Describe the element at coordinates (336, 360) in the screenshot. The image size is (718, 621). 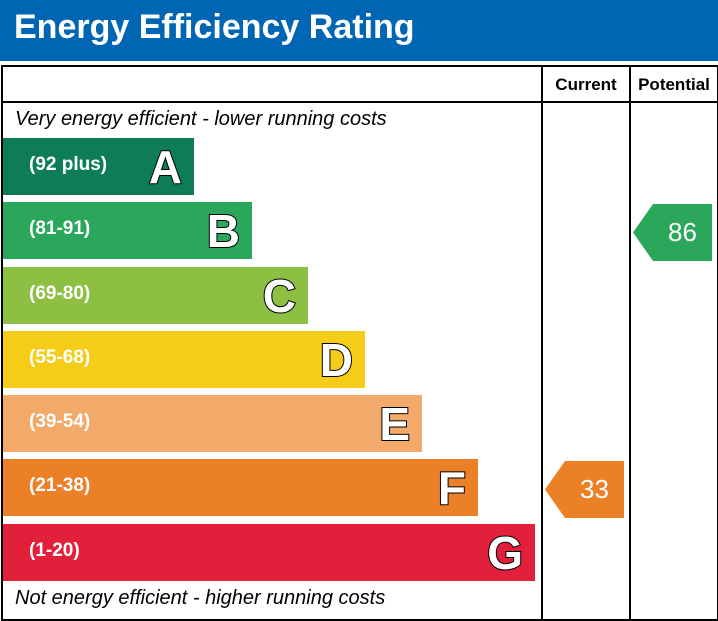
I see `band-letter: D` at that location.